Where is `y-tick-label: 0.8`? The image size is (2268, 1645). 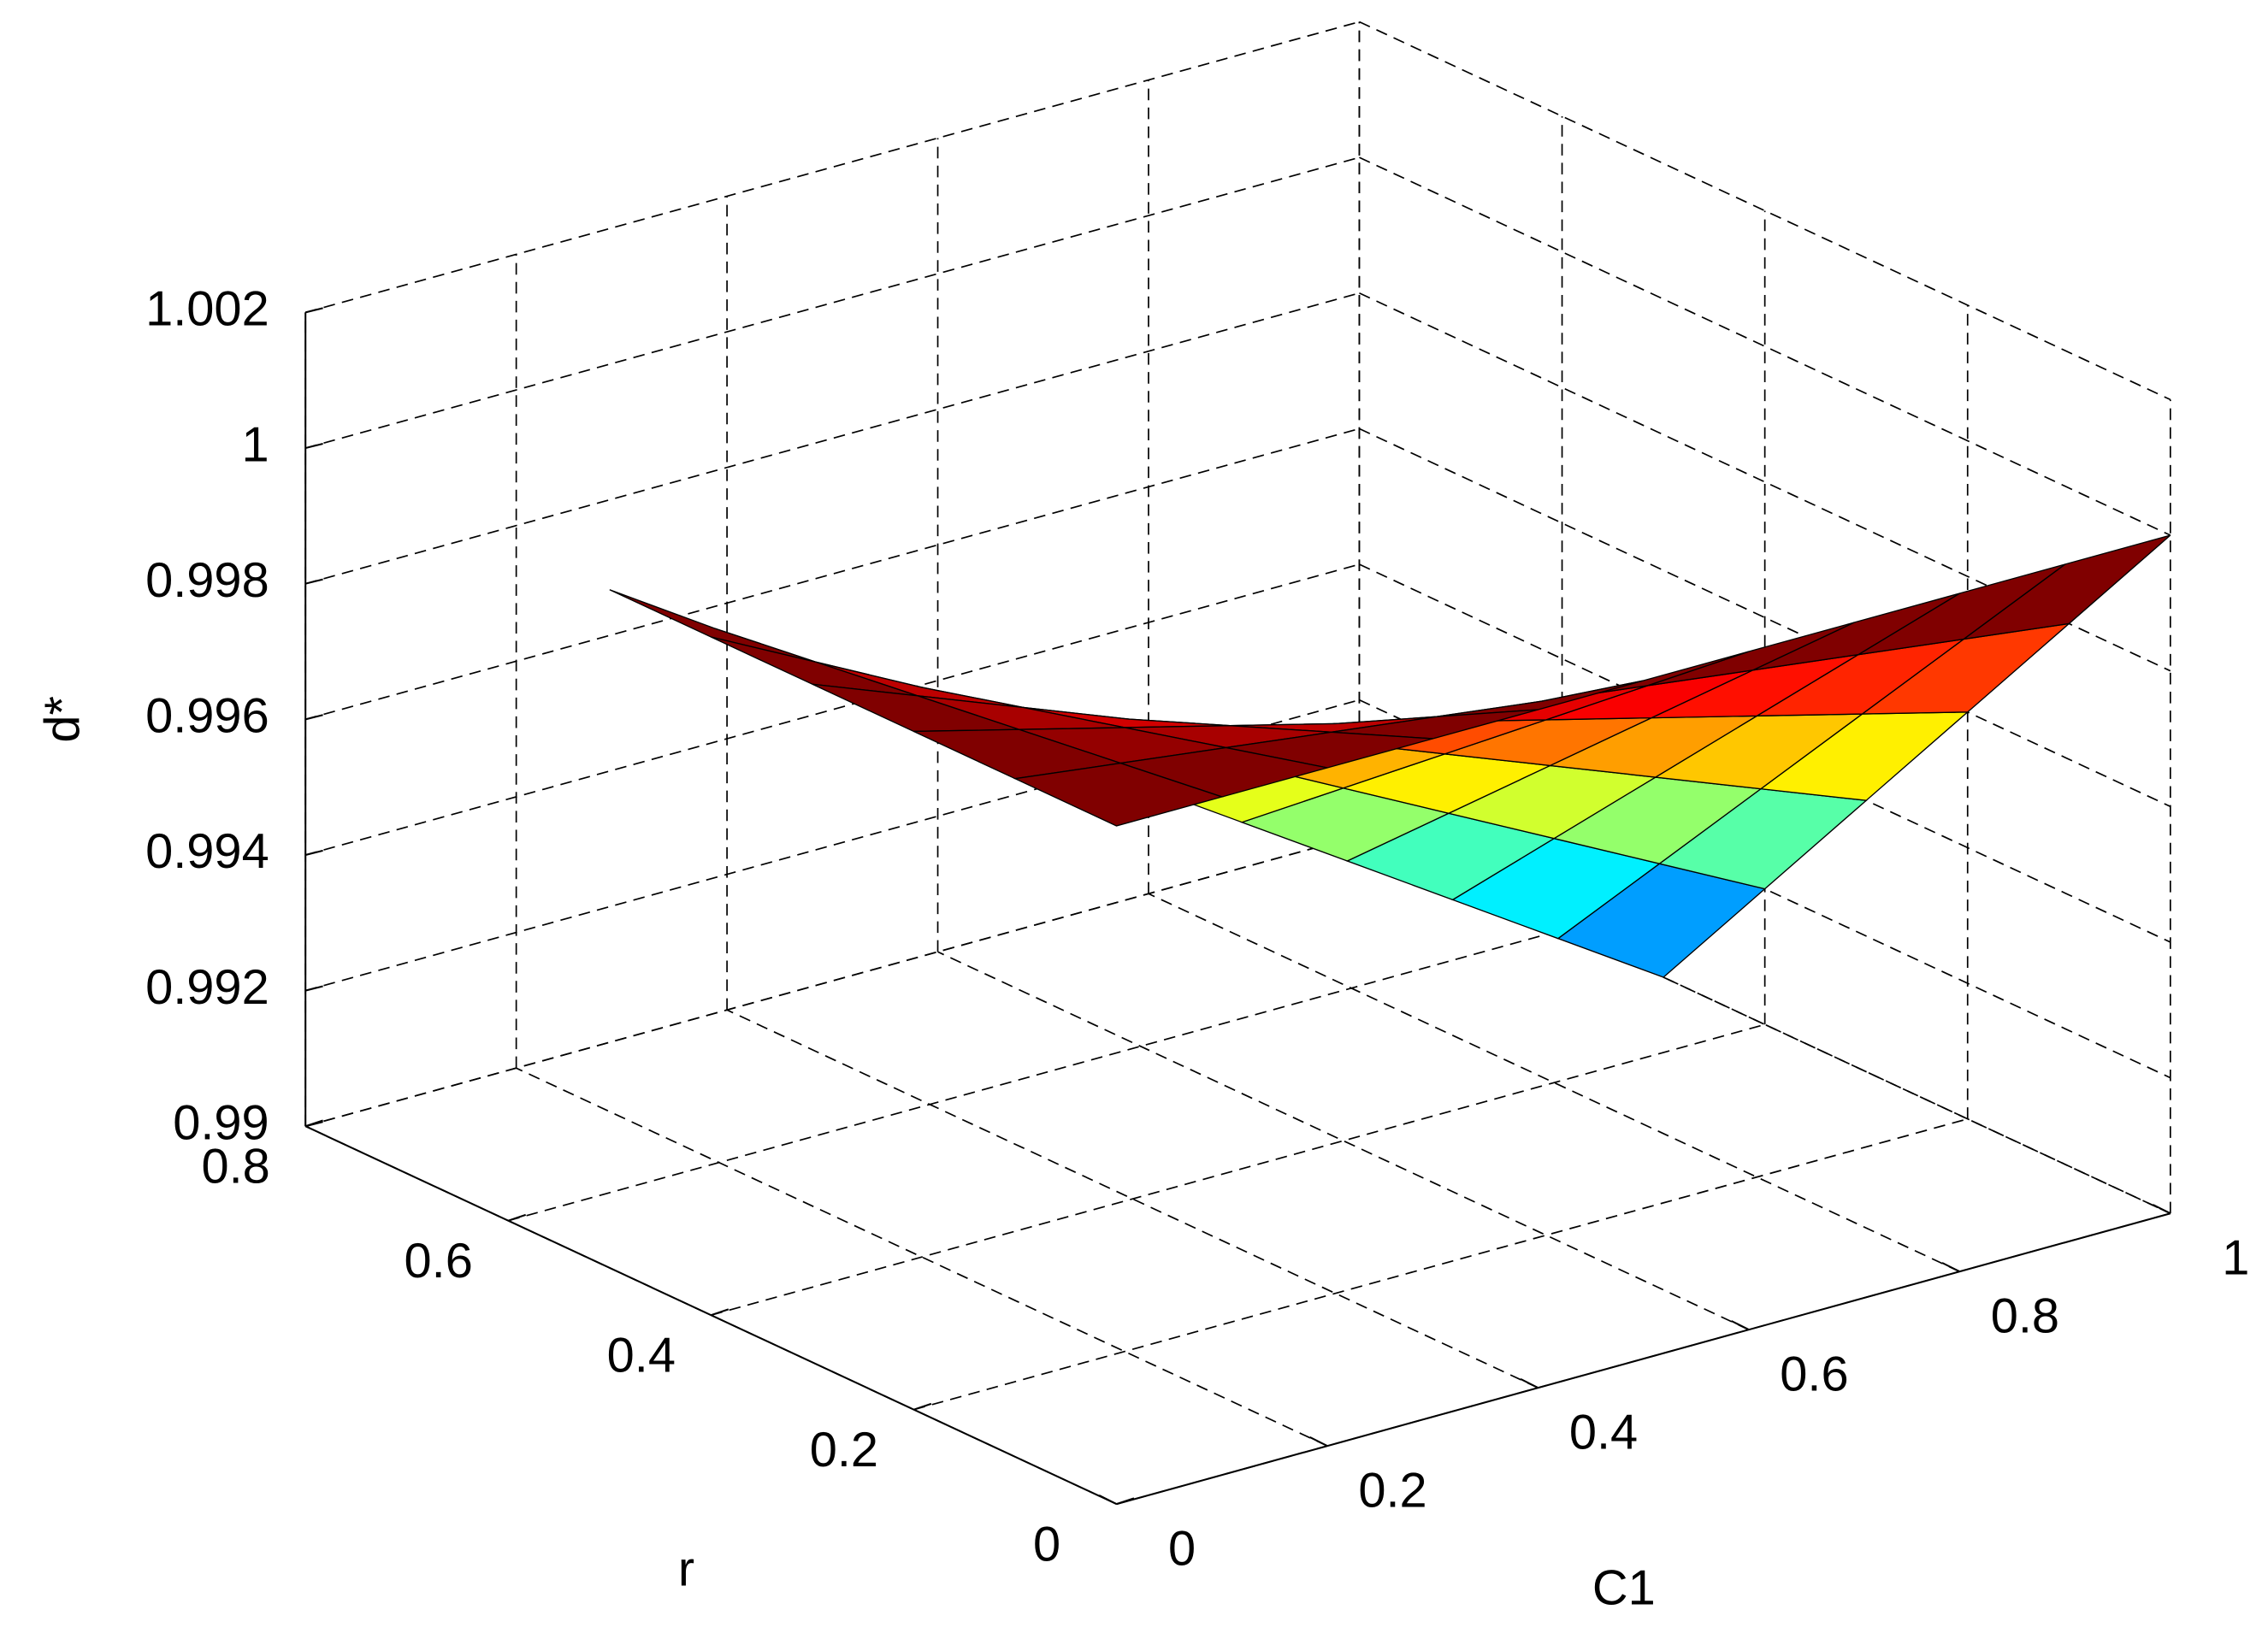 y-tick-label: 0.8 is located at coordinates (235, 1166).